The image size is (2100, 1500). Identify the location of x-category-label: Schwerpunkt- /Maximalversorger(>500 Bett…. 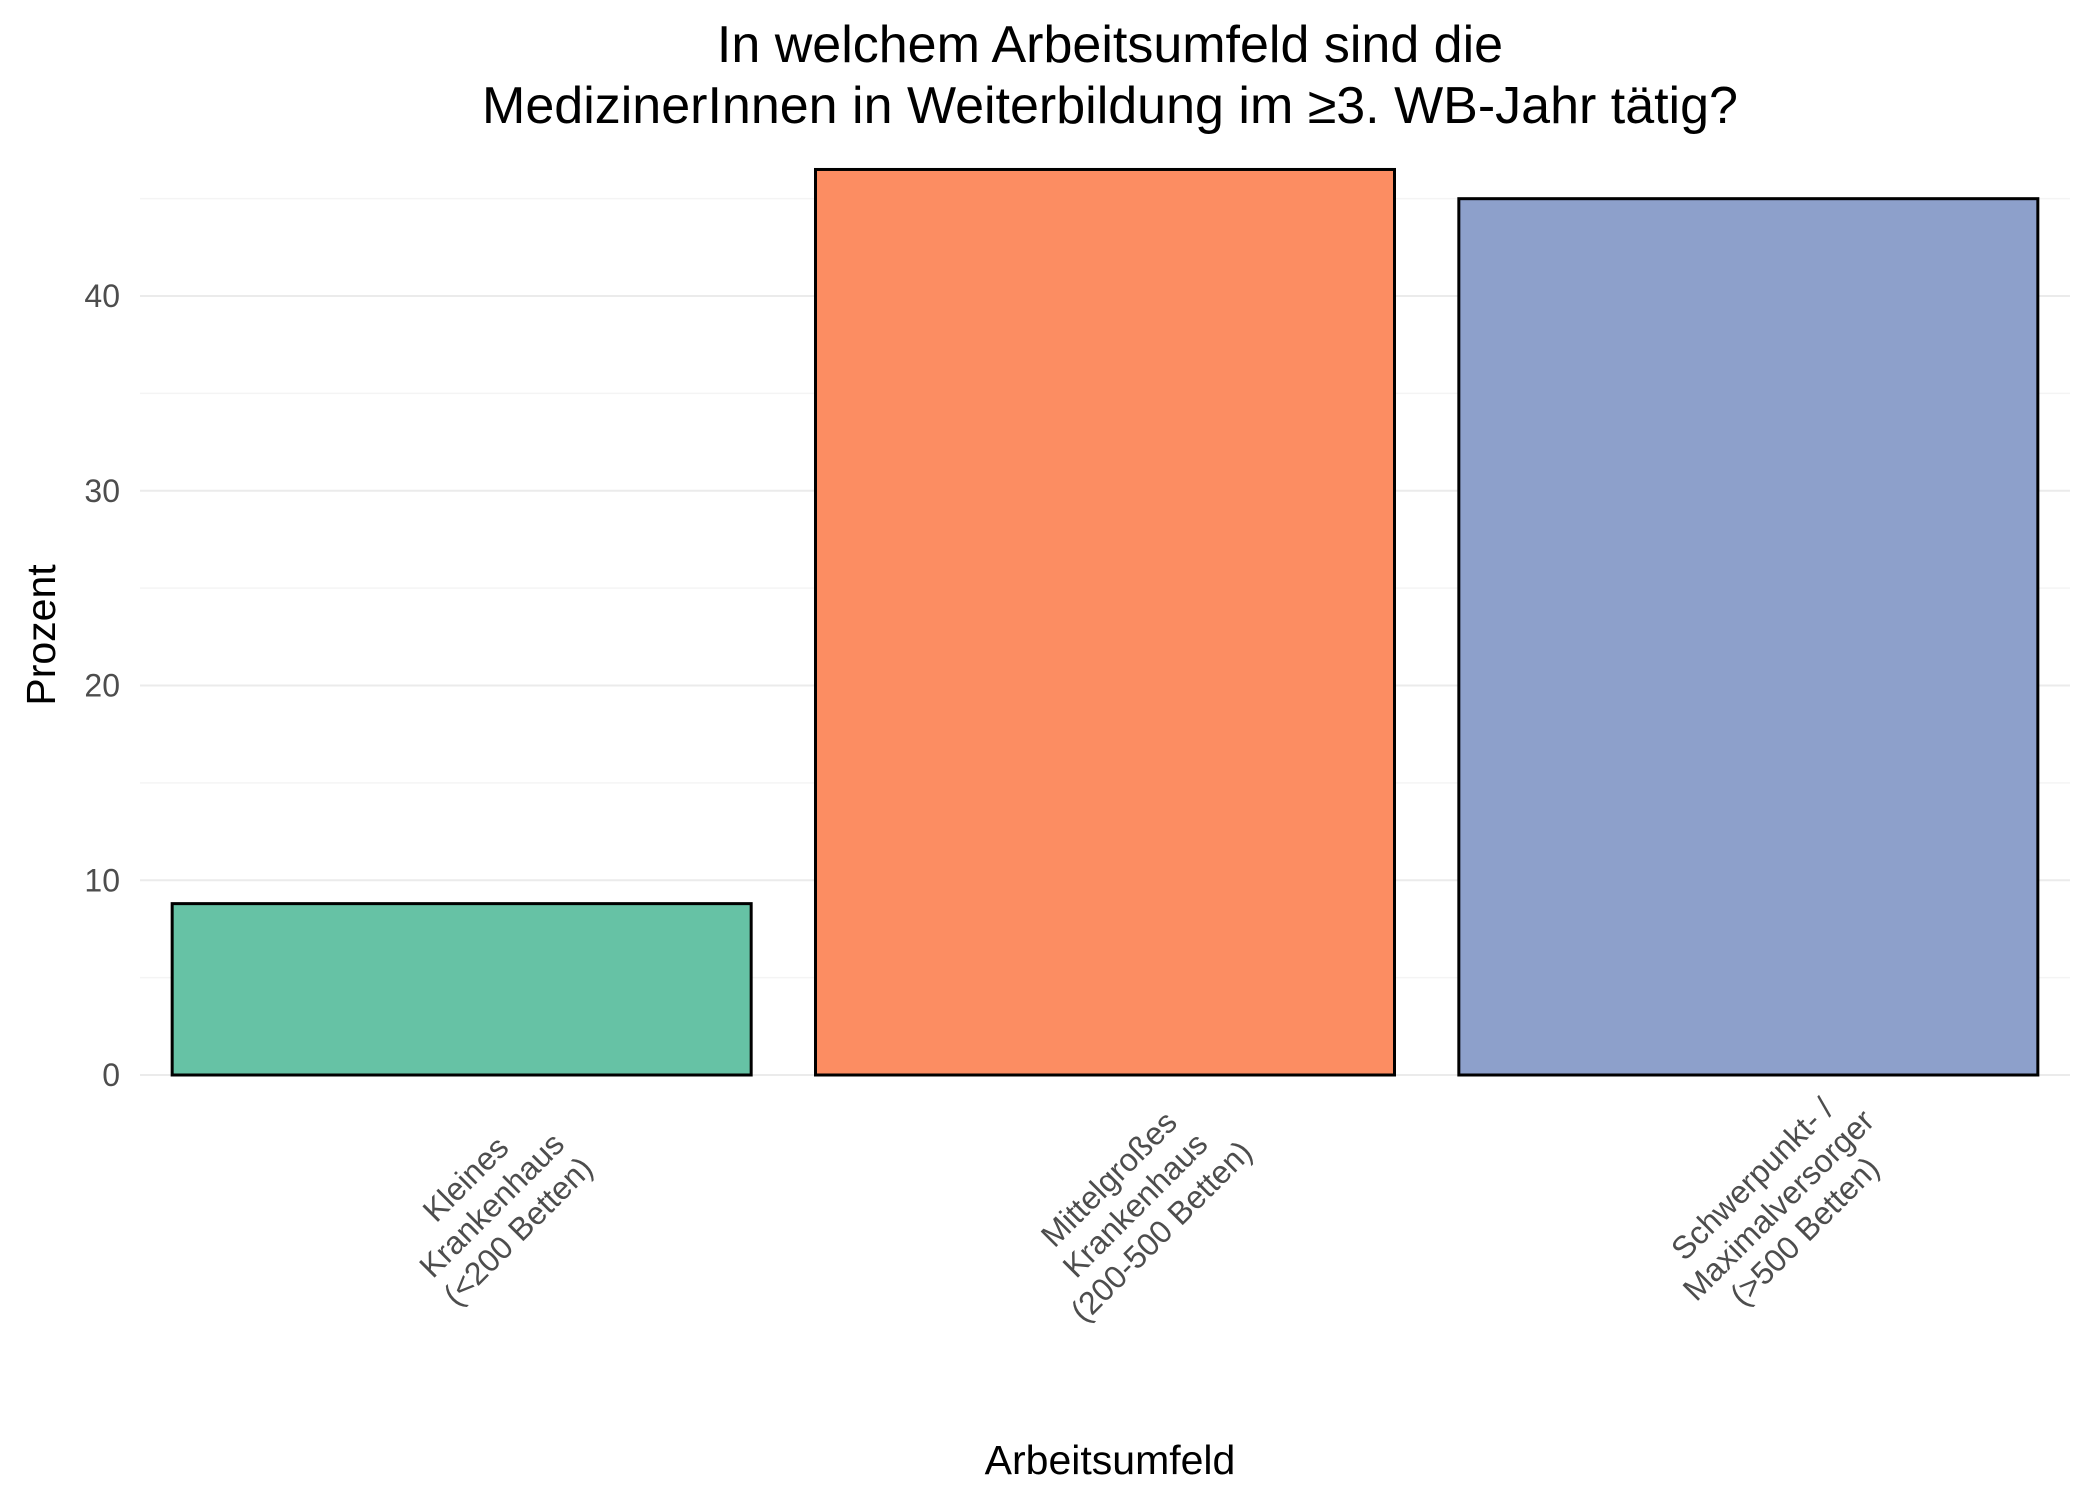
(1775, 1202).